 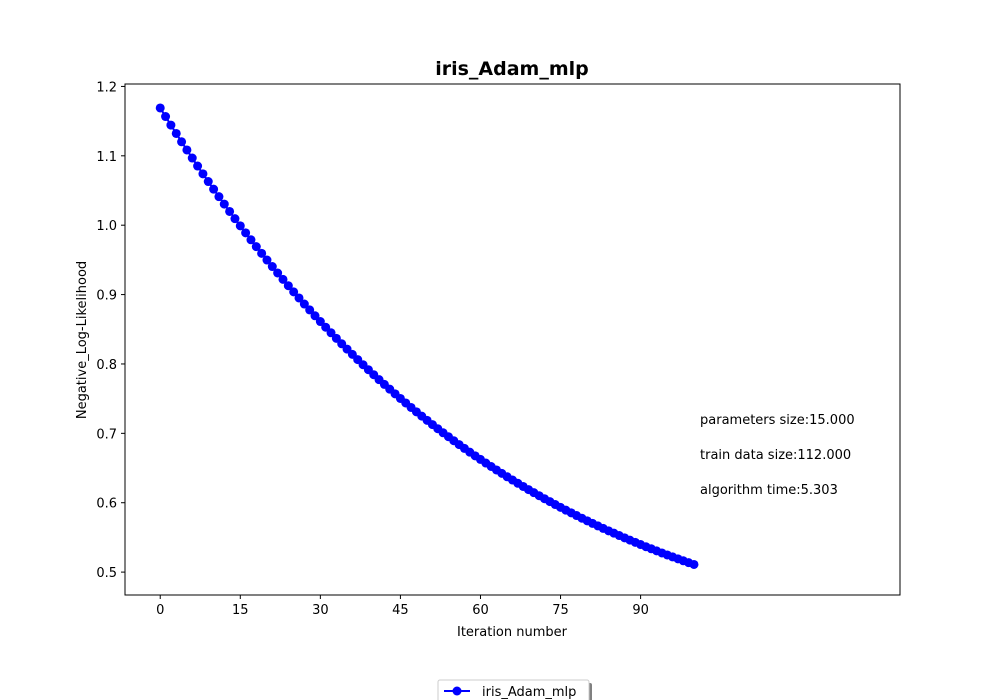 What do you see at coordinates (106, 87) in the screenshot?
I see `y-tick-label: 1.2` at bounding box center [106, 87].